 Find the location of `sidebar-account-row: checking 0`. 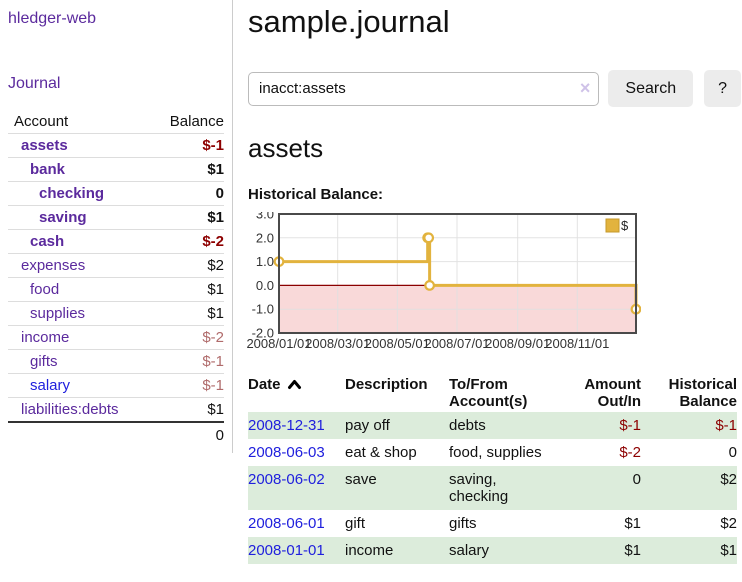

sidebar-account-row: checking 0 is located at coordinates (116, 194).